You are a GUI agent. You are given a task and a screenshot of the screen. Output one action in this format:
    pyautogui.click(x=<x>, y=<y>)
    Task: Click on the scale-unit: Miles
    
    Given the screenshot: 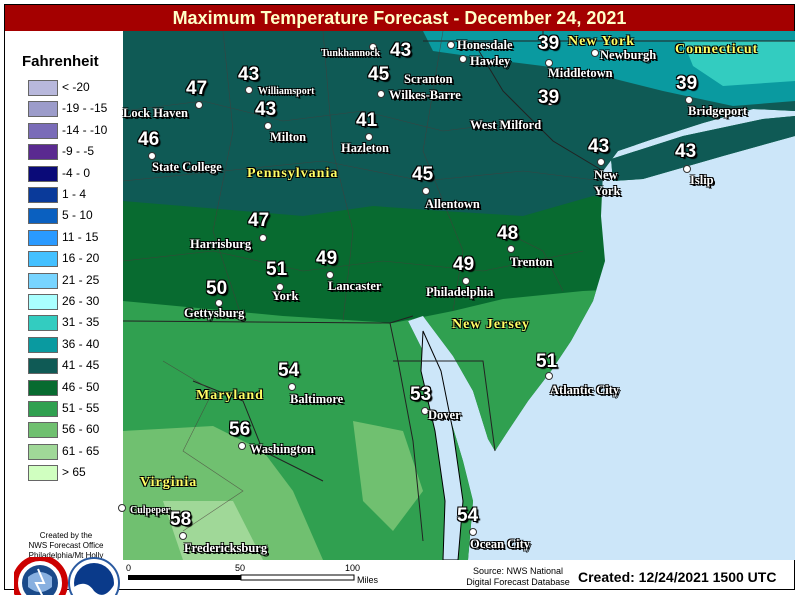 What is the action you would take?
    pyautogui.click(x=368, y=580)
    